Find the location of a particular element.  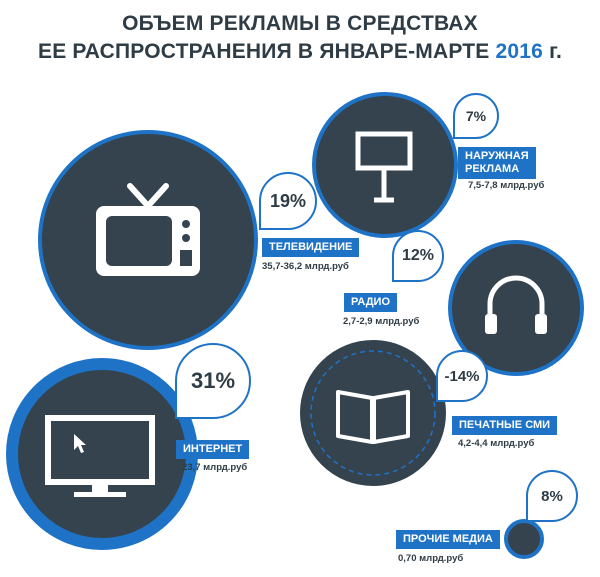

internet-circle is located at coordinates (102, 454).